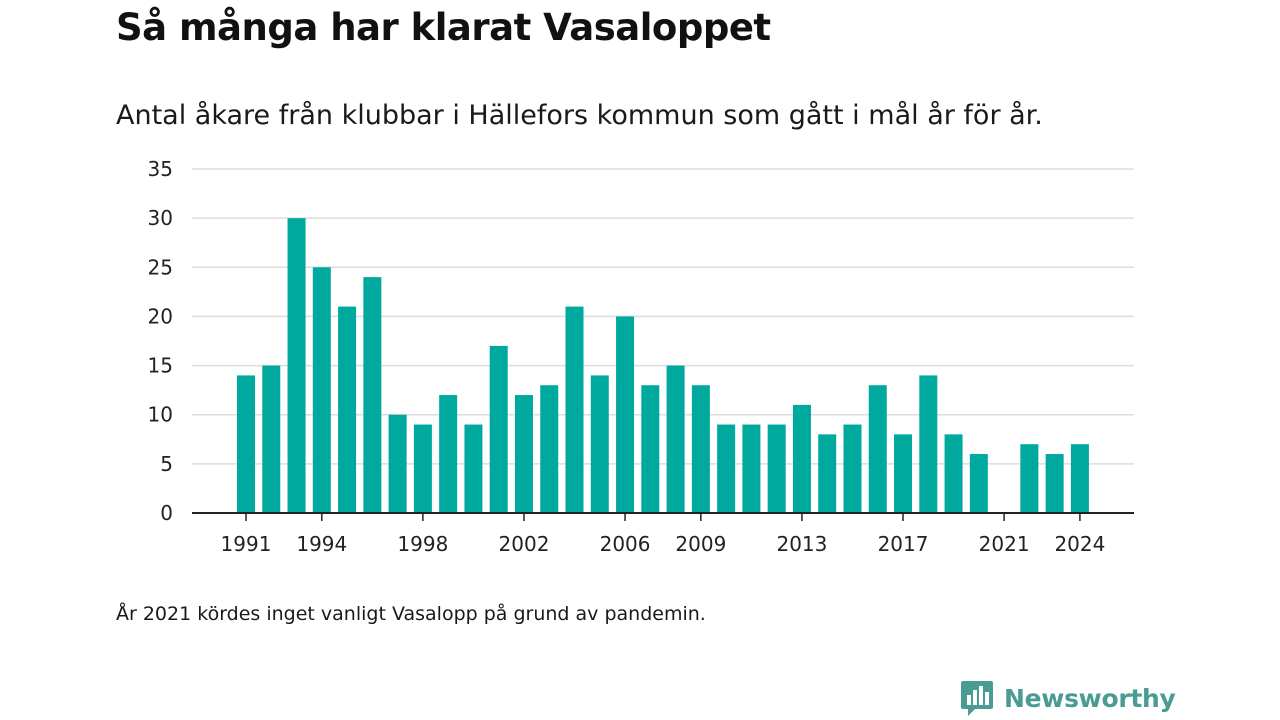  Describe the element at coordinates (160, 316) in the screenshot. I see `y-tick-label: 20` at that location.